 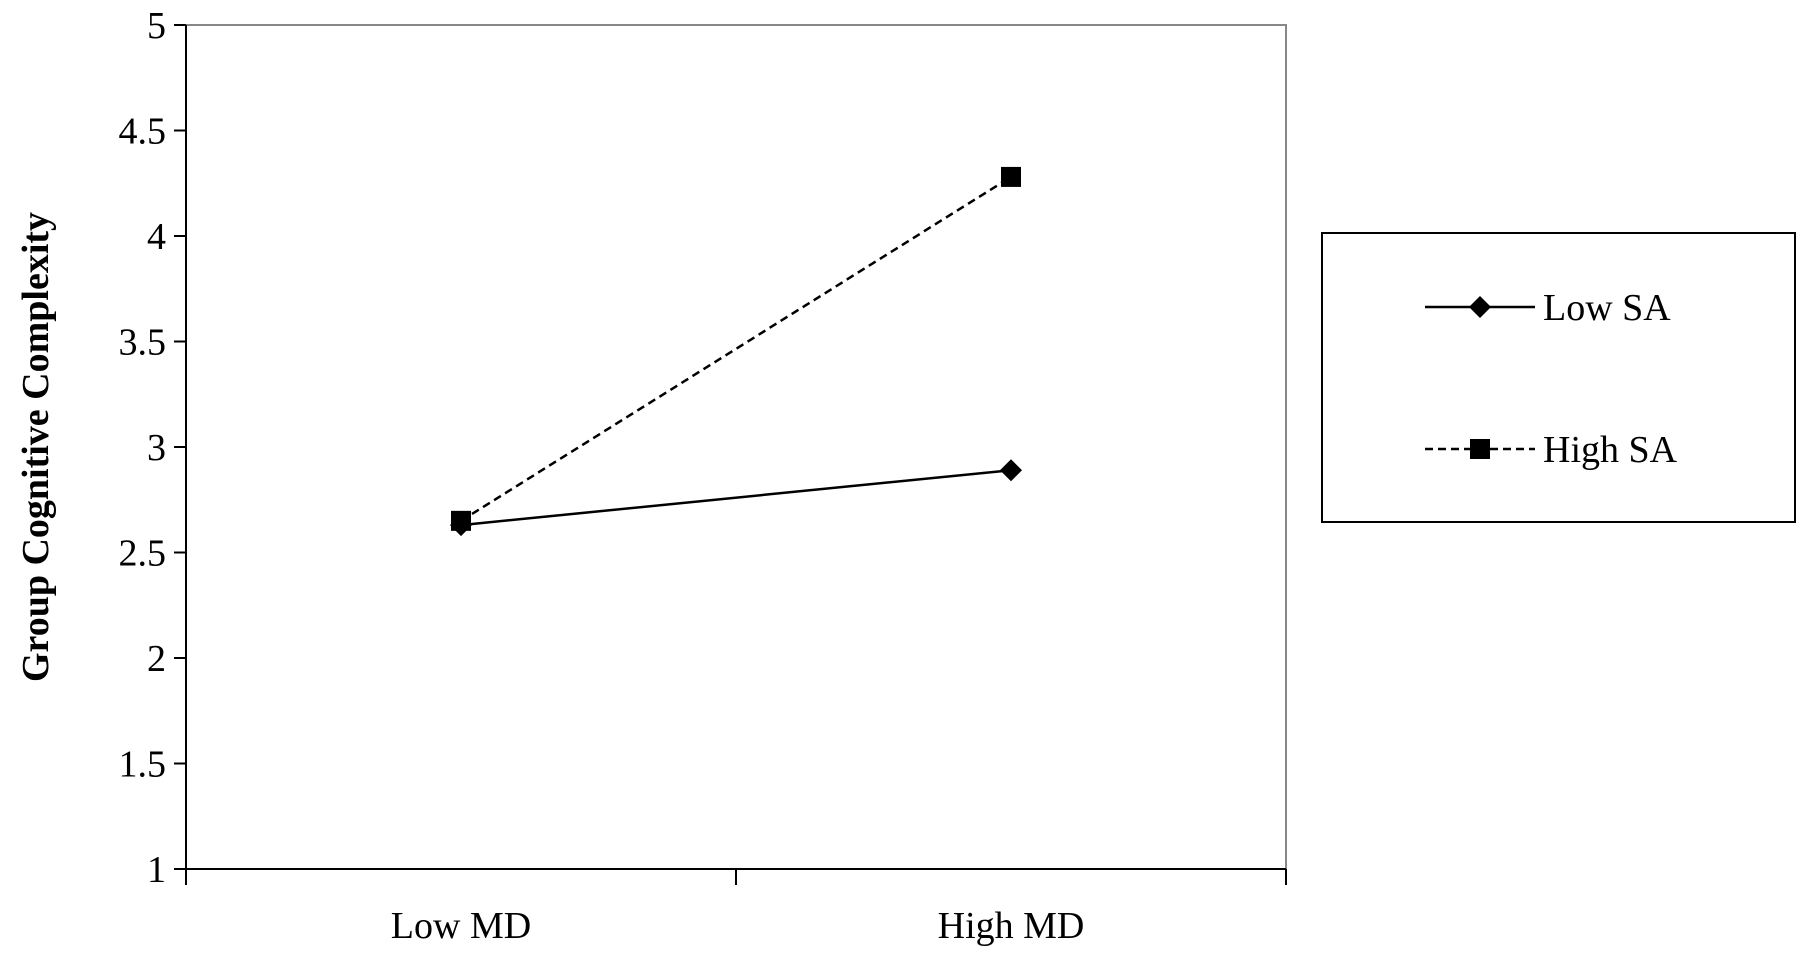 What do you see at coordinates (143, 343) in the screenshot?
I see `y-tick-label: 3.5` at bounding box center [143, 343].